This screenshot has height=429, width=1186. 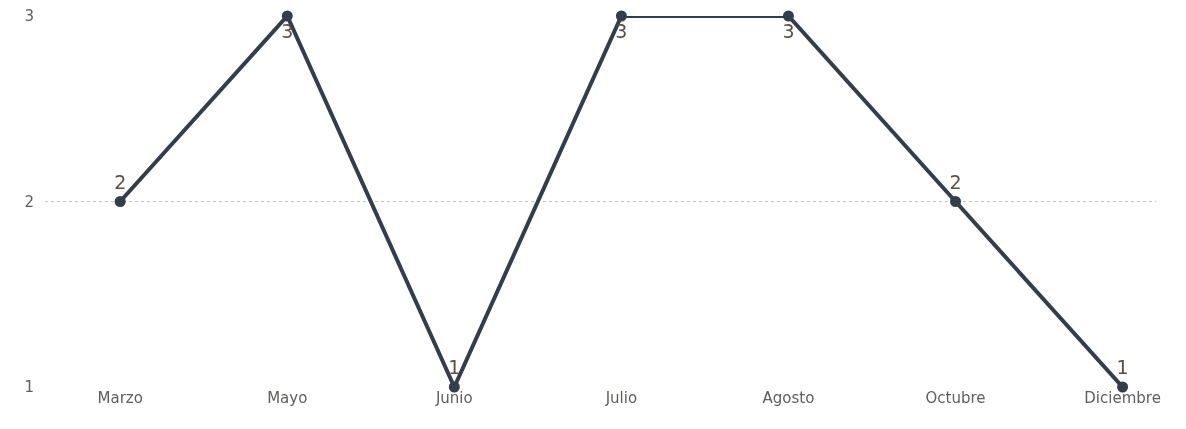 What do you see at coordinates (29, 387) in the screenshot?
I see `y-tick-label: 1` at bounding box center [29, 387].